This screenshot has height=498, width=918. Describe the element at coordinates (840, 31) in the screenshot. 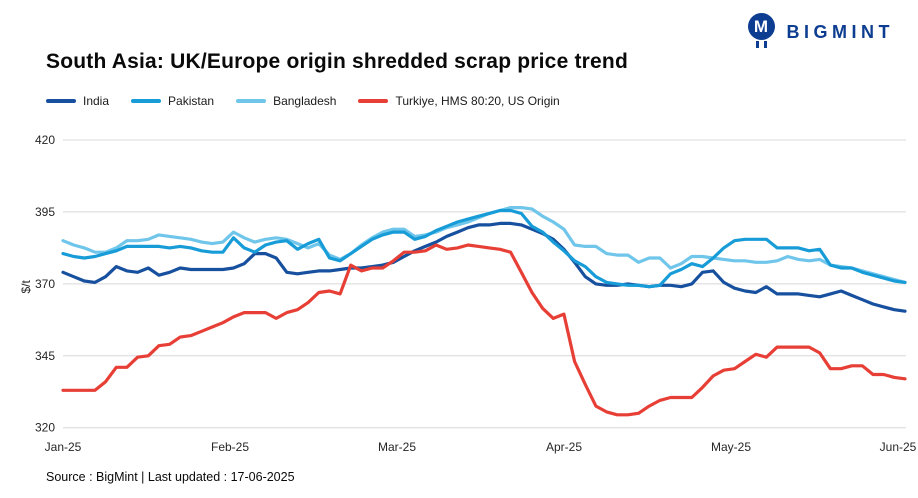

I see `brand-wordmark: BIGMINT` at that location.